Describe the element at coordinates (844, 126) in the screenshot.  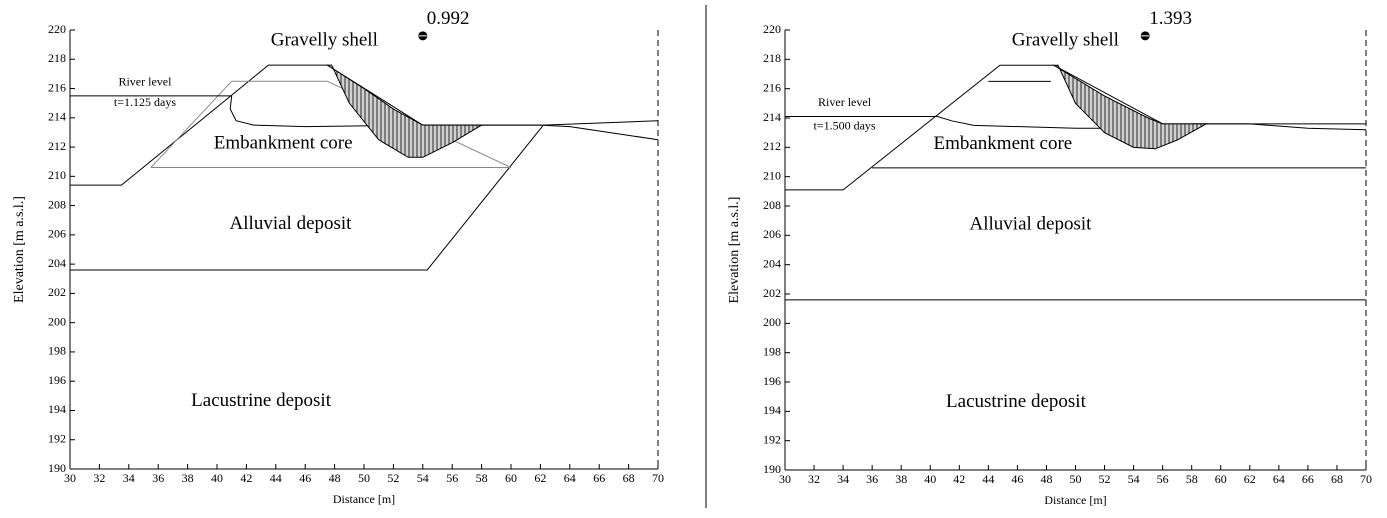
I see `annotation: t=1.500 days` at that location.